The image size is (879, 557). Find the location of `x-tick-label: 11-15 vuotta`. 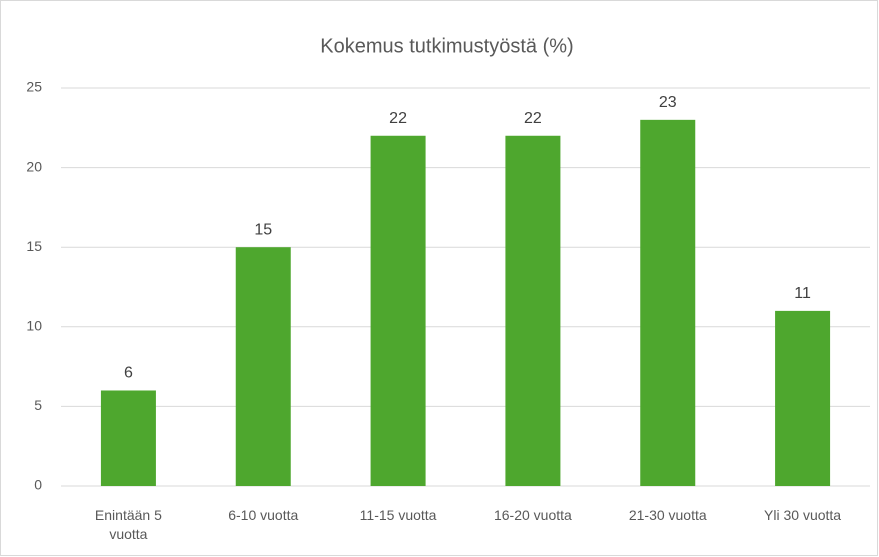

x-tick-label: 11-15 vuotta is located at coordinates (398, 515).